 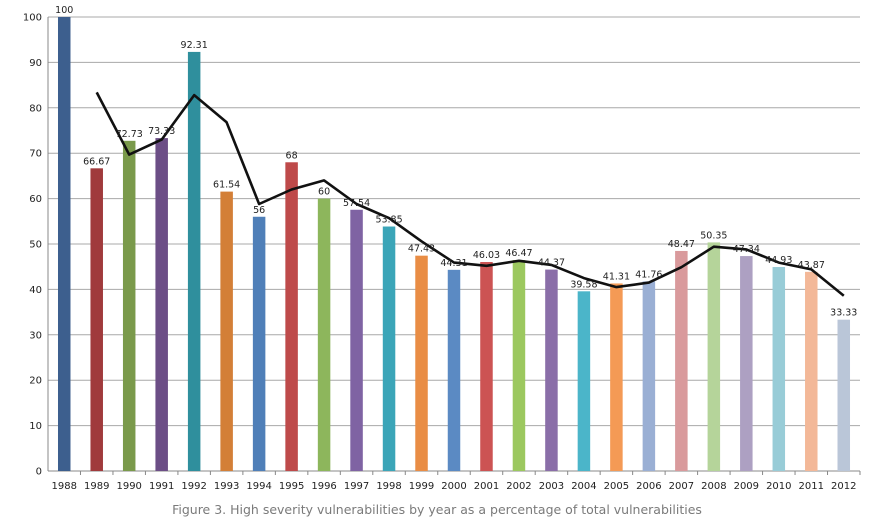 I want to click on x-tick-label-1997: 1997, so click(x=356, y=486).